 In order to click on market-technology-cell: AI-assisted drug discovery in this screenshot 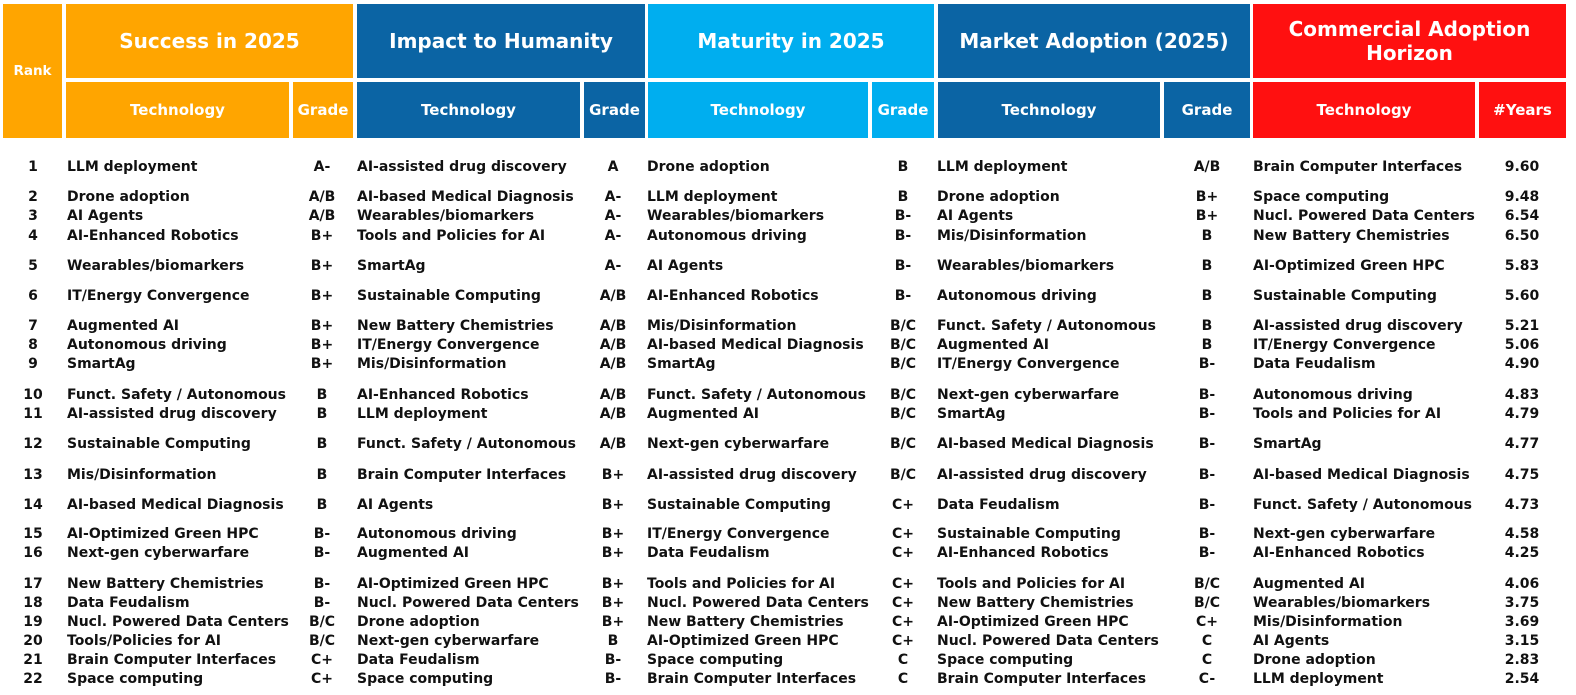, I will do `click(1042, 475)`.